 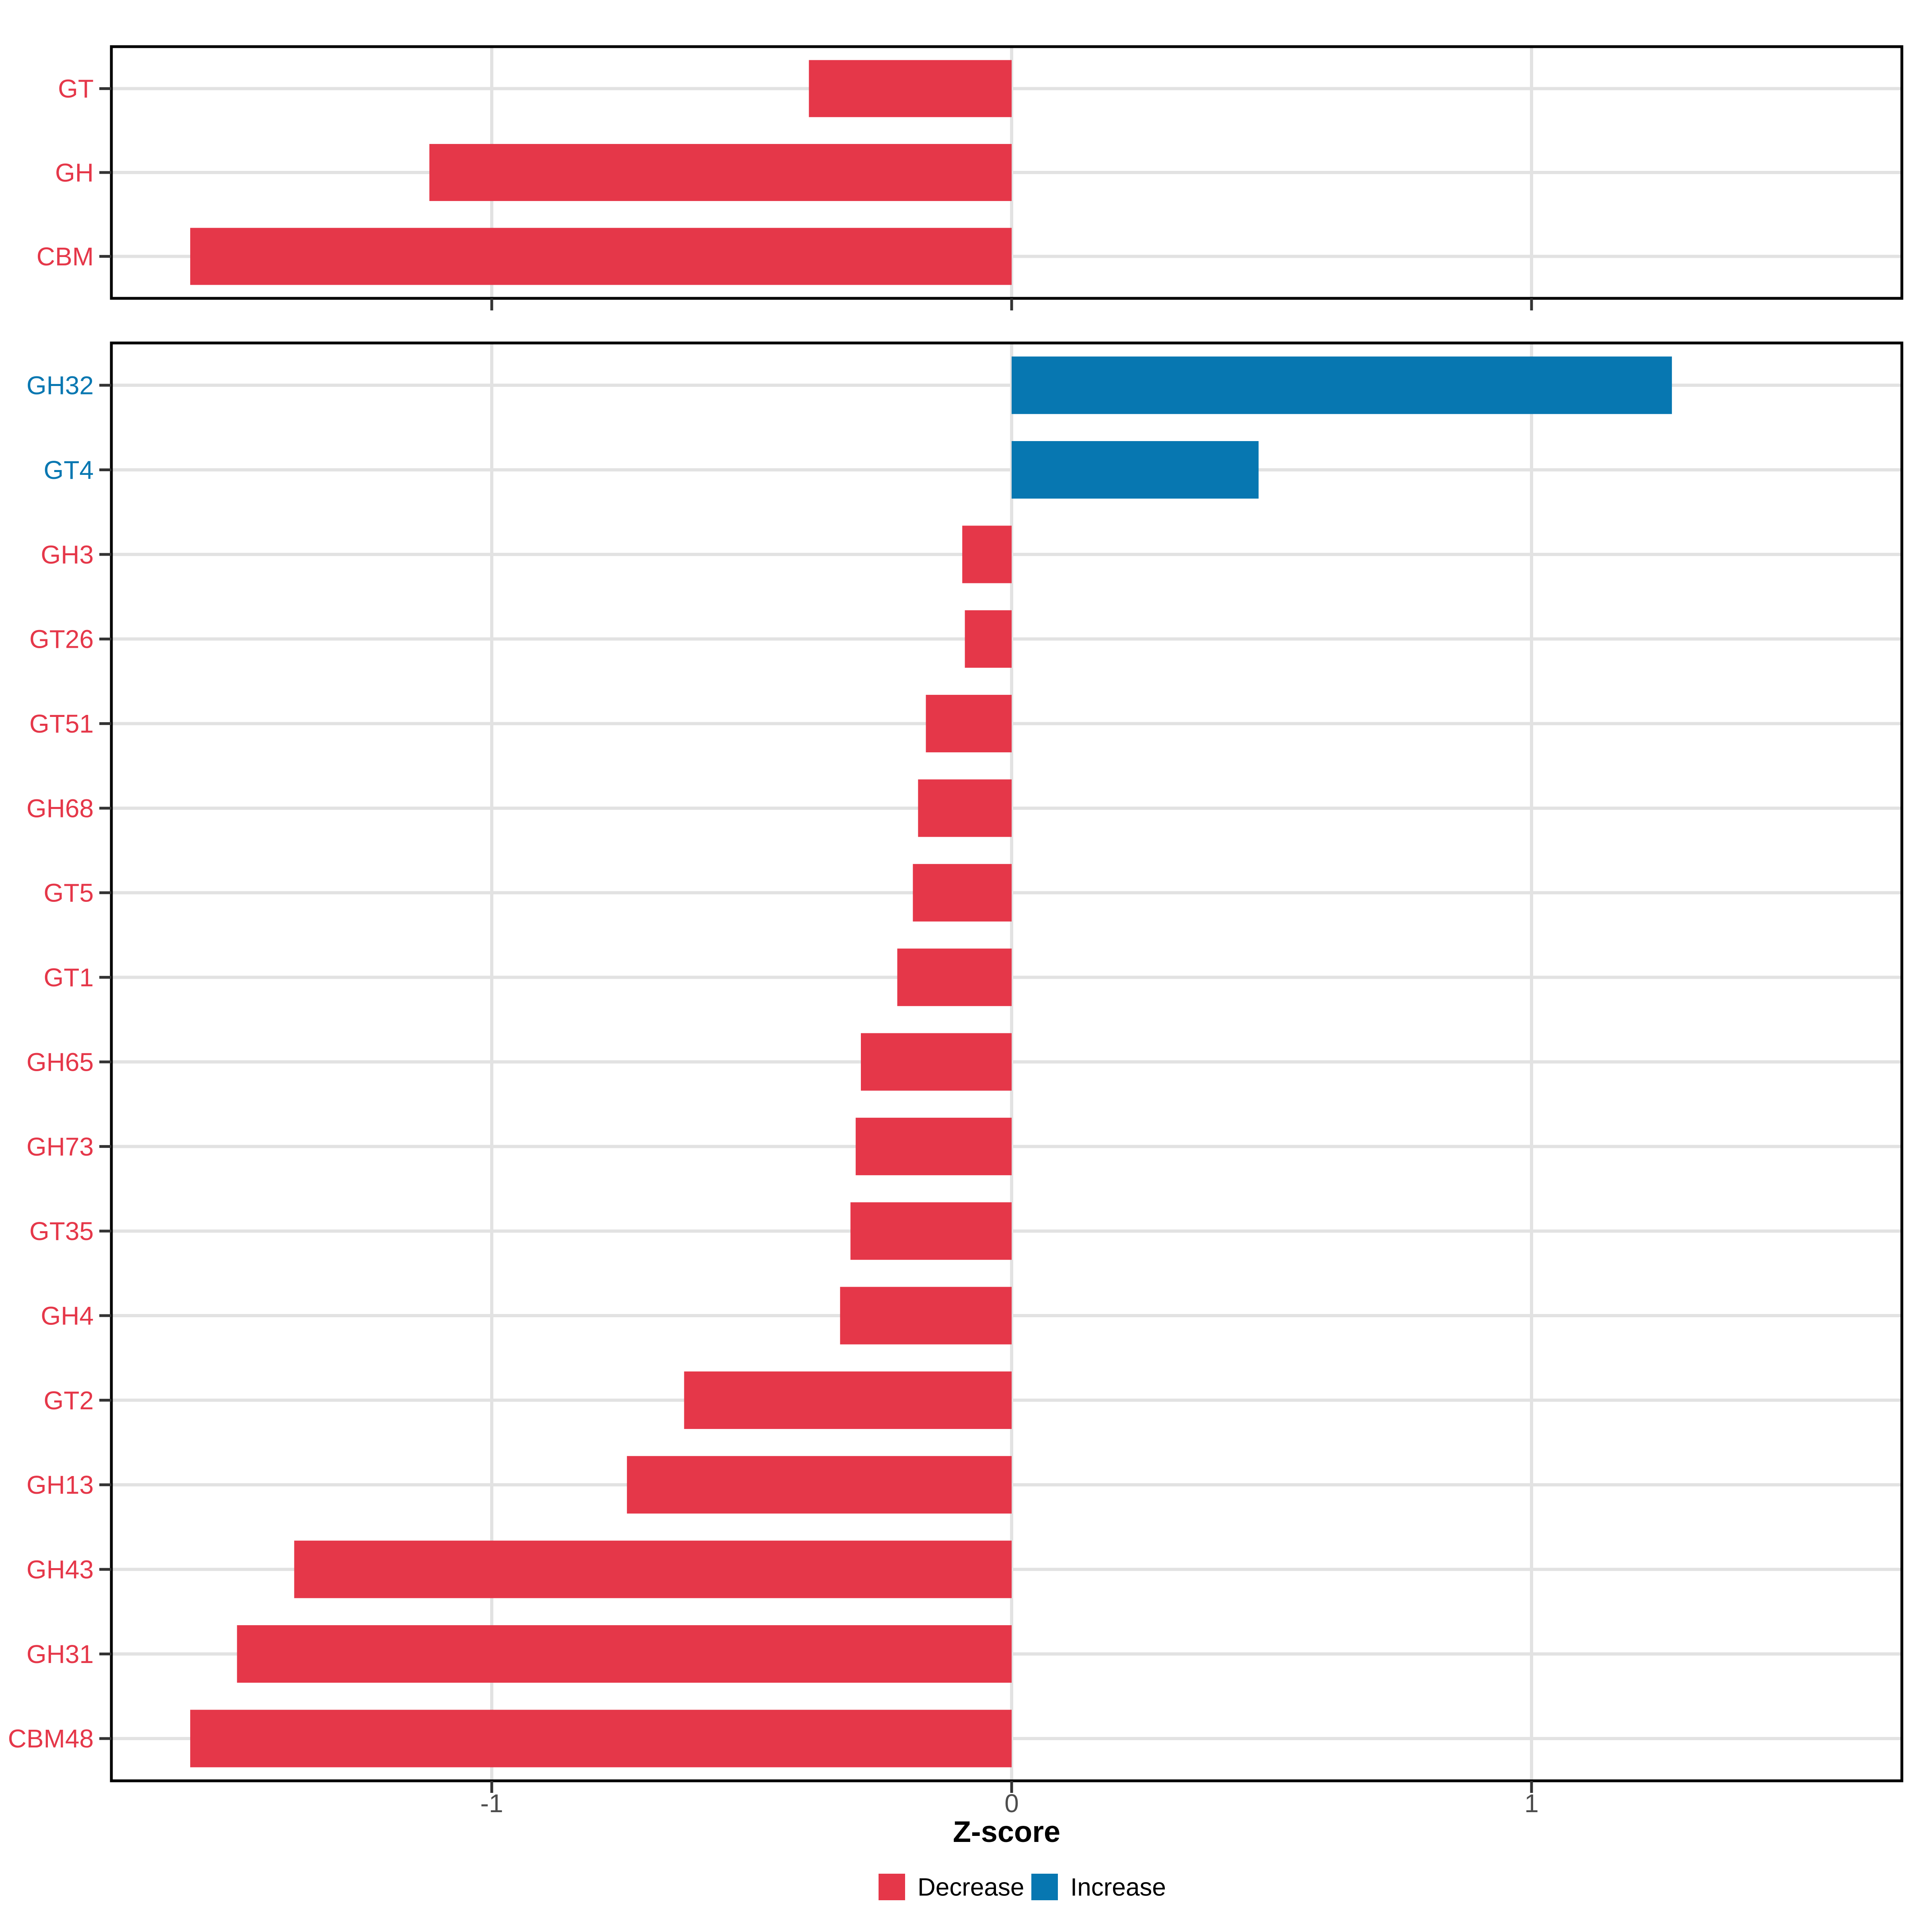 I want to click on category-label-GH73: GH73, so click(x=60, y=1146).